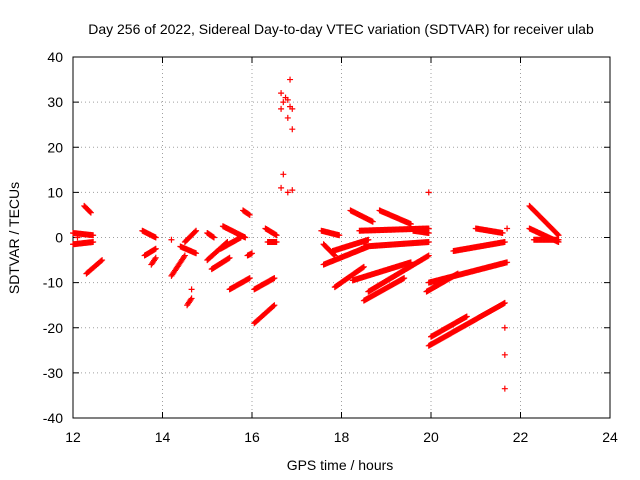 This screenshot has width=640, height=480. Describe the element at coordinates (53, 373) in the screenshot. I see `y-tick-label: -30` at that location.